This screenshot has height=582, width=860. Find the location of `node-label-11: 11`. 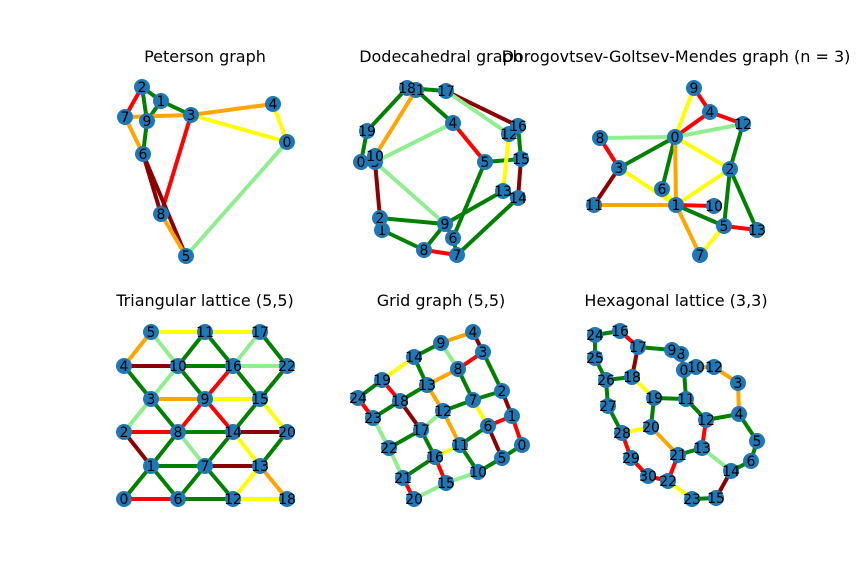

node-label-11: 11 is located at coordinates (686, 400).